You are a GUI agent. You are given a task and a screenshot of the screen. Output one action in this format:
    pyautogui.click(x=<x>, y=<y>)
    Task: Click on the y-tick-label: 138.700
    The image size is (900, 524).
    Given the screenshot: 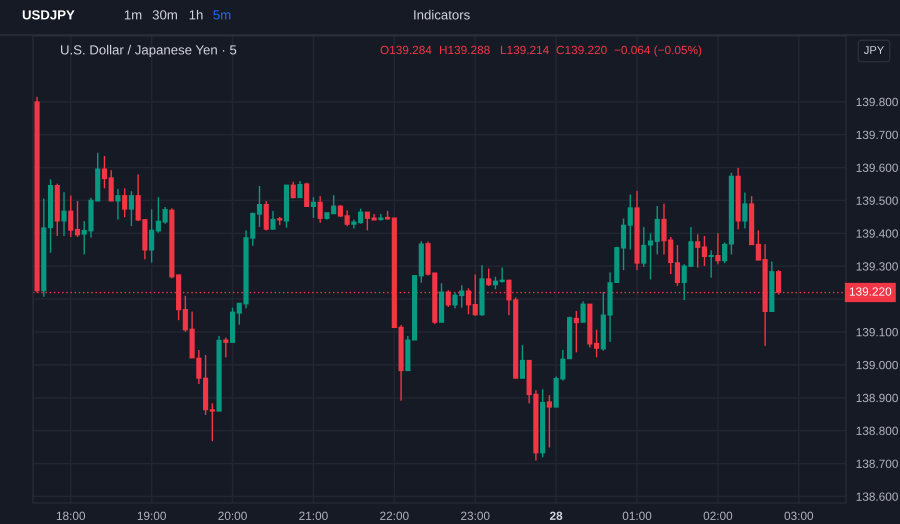 What is the action you would take?
    pyautogui.click(x=877, y=464)
    